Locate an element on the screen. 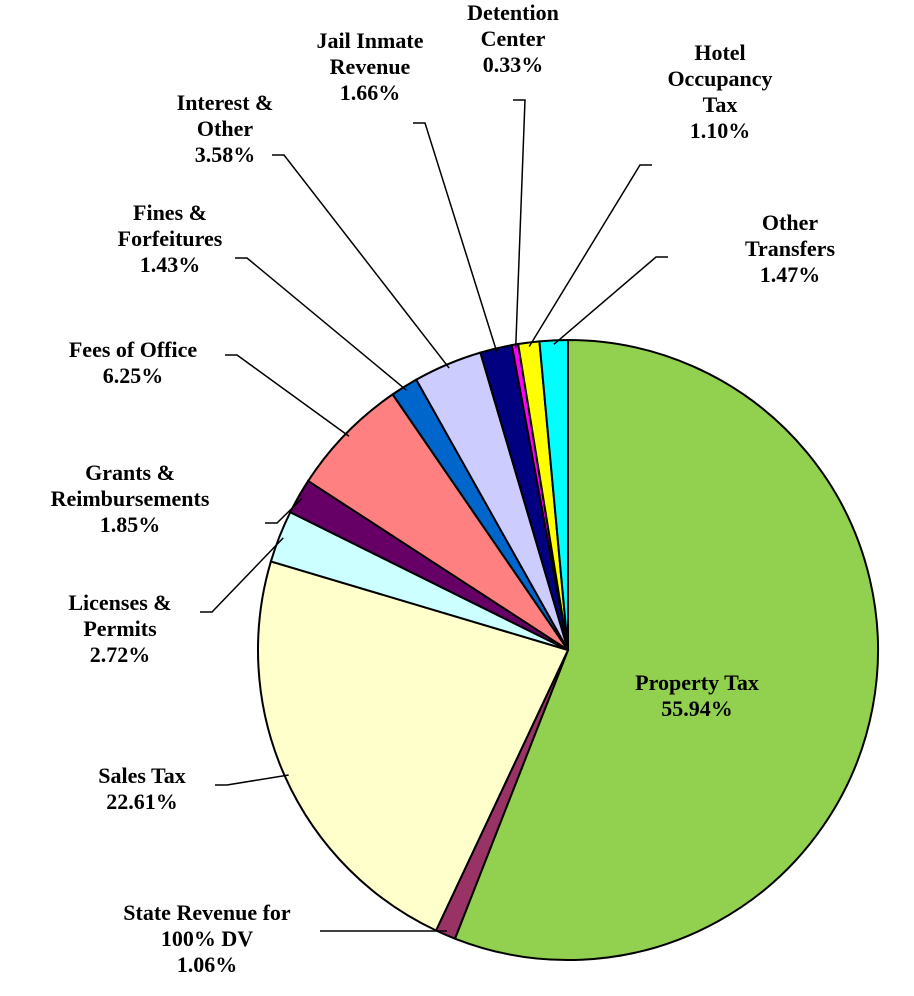 Image resolution: width=914 pixels, height=996 pixels. category-label: Interest & Other is located at coordinates (225, 115).